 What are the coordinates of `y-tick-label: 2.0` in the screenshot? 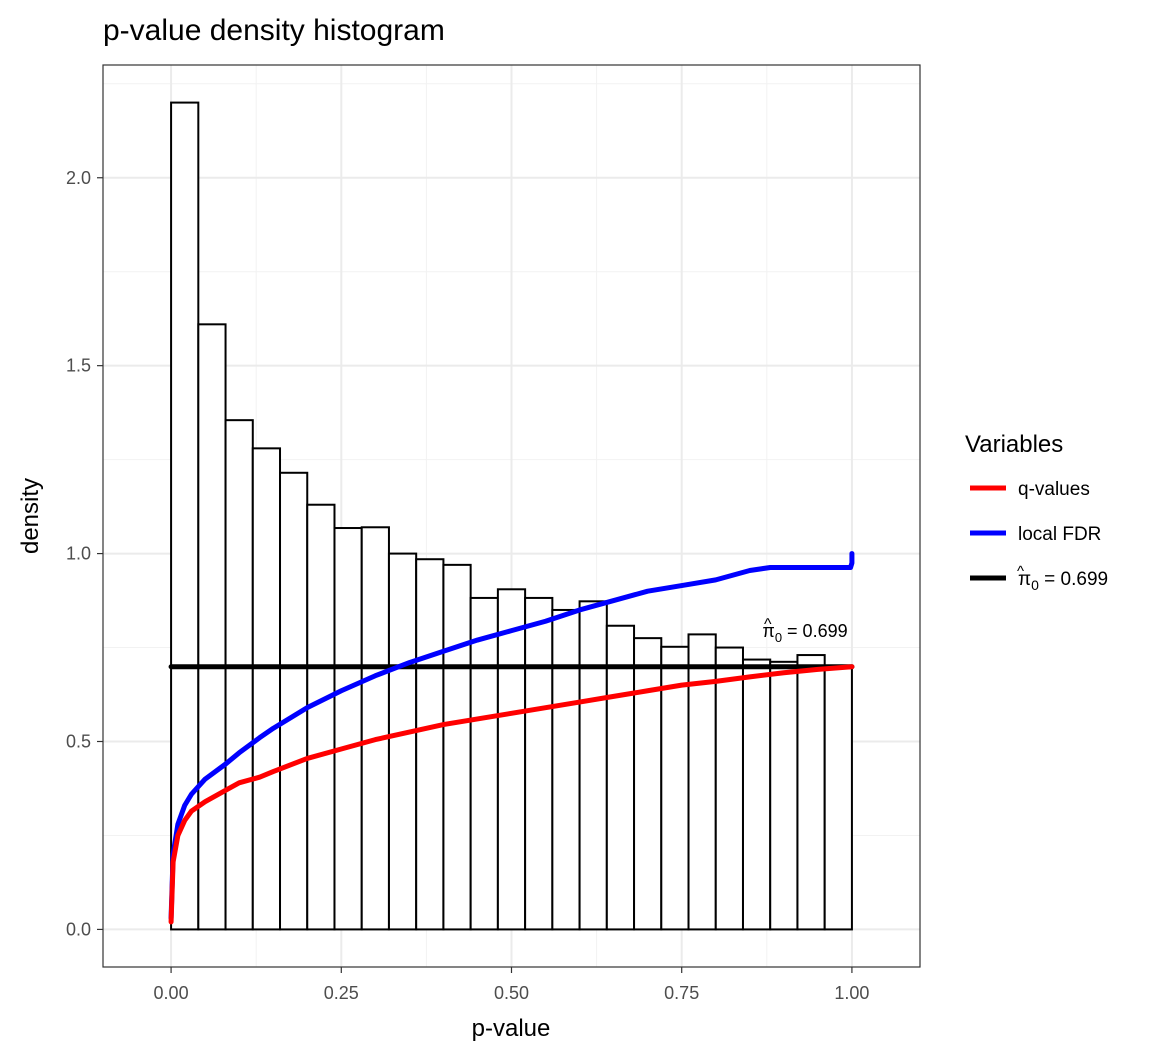 It's located at (78, 178).